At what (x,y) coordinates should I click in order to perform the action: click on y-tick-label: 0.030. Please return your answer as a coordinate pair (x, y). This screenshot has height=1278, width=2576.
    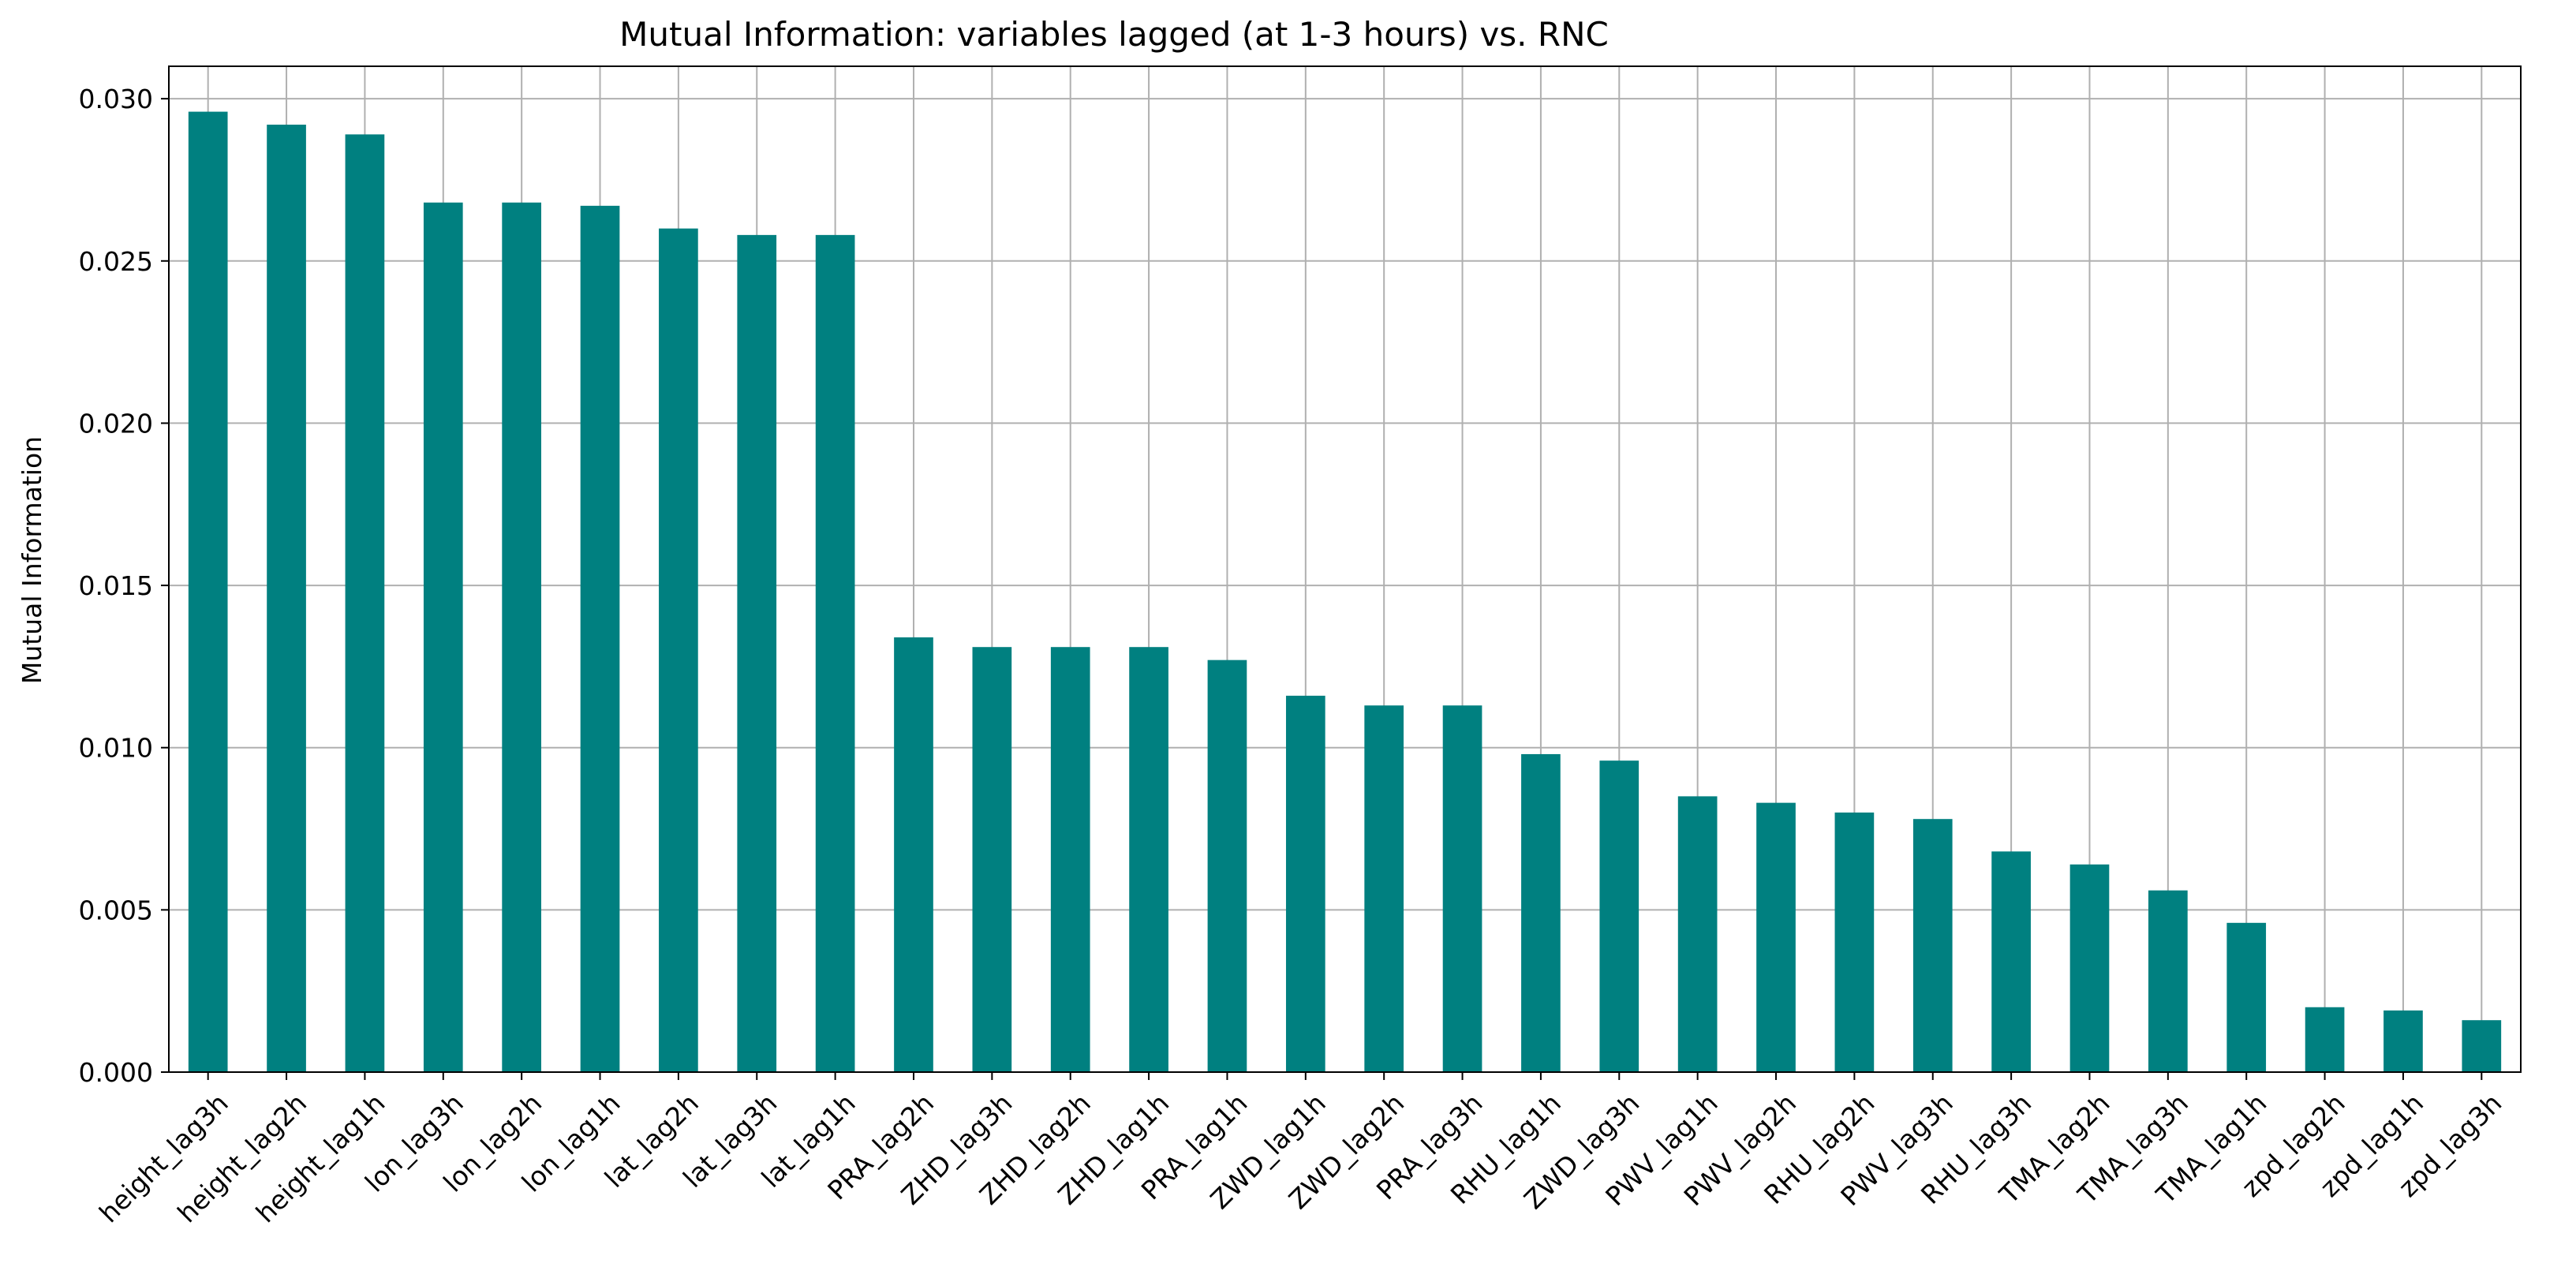
    Looking at the image, I should click on (116, 99).